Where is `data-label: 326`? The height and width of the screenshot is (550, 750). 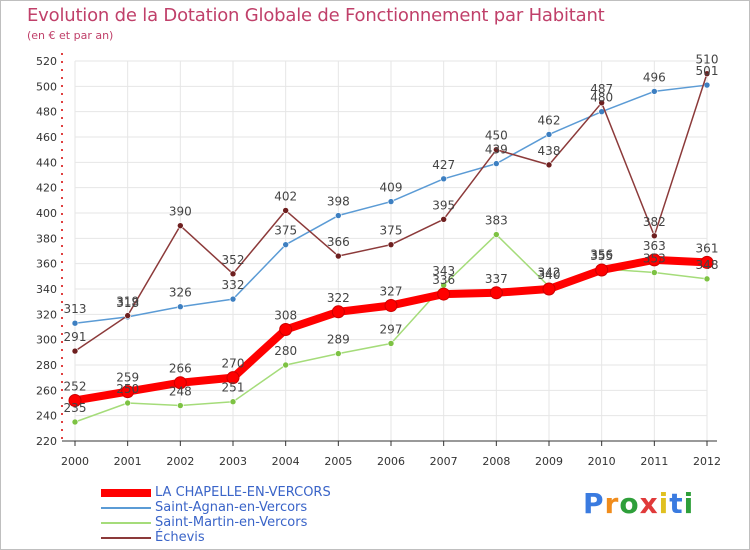
data-label: 326 is located at coordinates (180, 293).